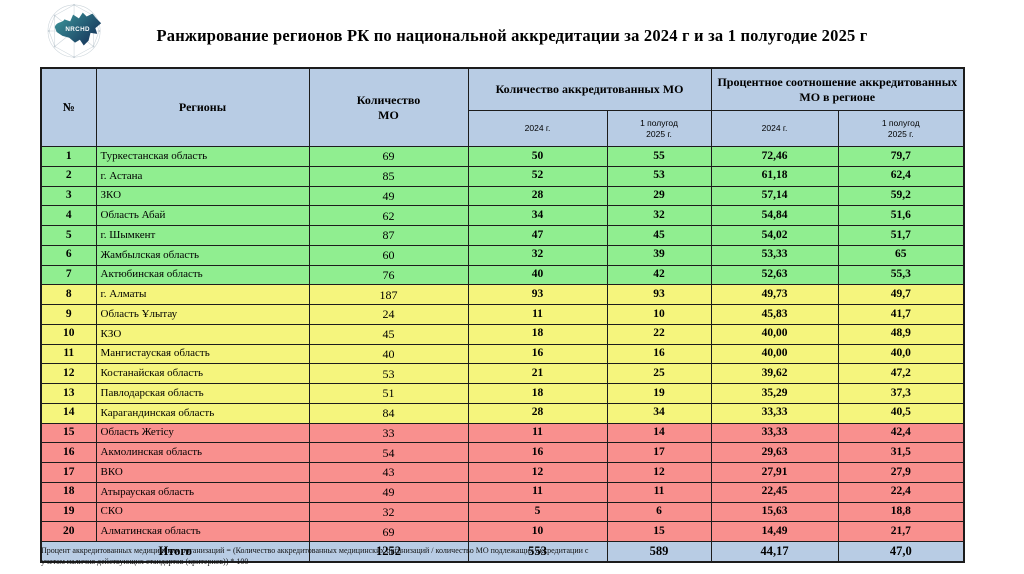  What do you see at coordinates (774, 433) in the screenshot?
I see `percent-2024: 33,33` at bounding box center [774, 433].